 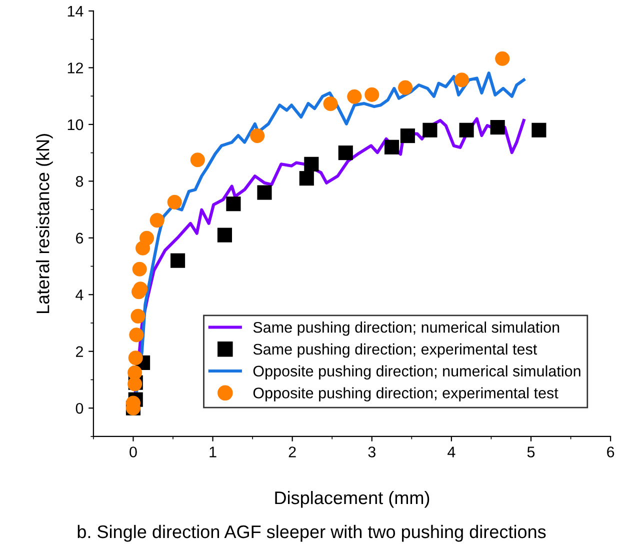 What do you see at coordinates (416, 372) in the screenshot?
I see `legend-label: Opposite pushing direction; numerical simulation` at bounding box center [416, 372].